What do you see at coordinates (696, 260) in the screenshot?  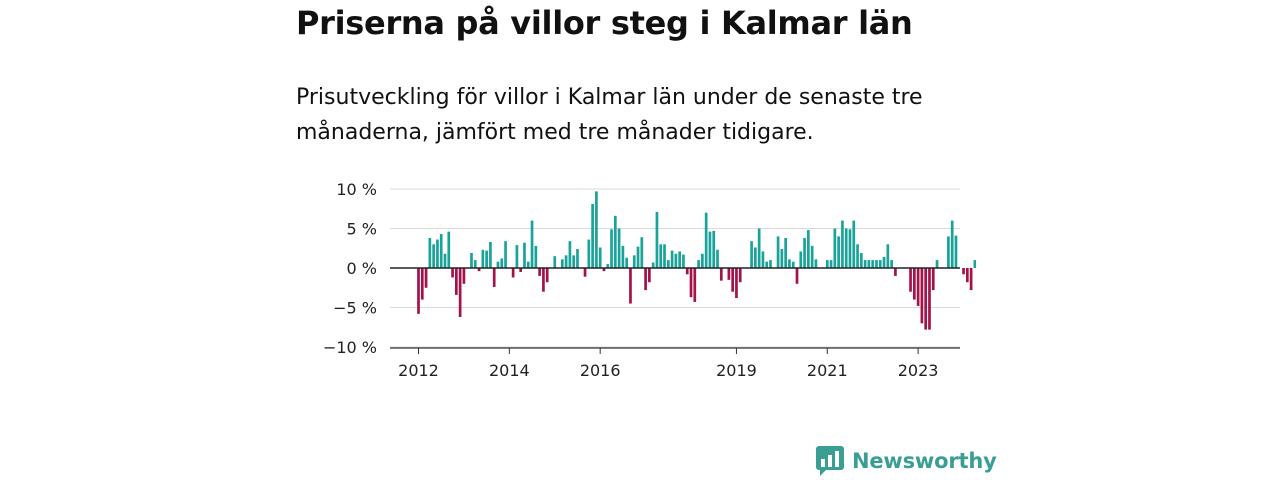 I see `bars` at bounding box center [696, 260].